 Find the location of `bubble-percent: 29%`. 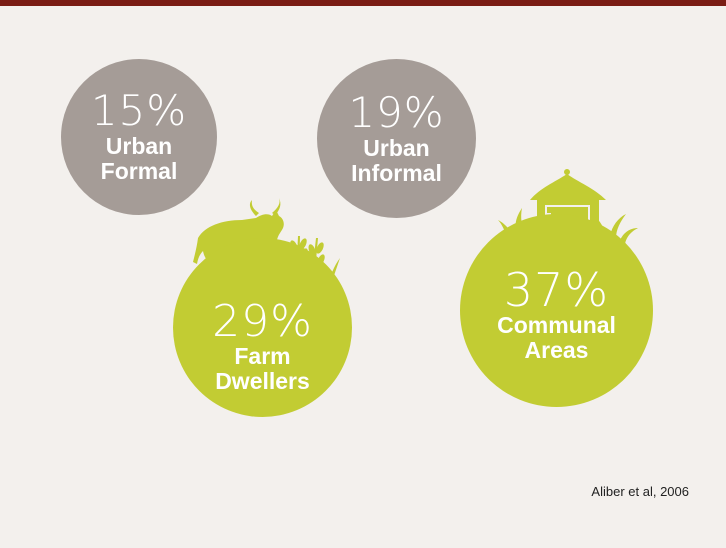

bubble-percent: 29% is located at coordinates (262, 321).